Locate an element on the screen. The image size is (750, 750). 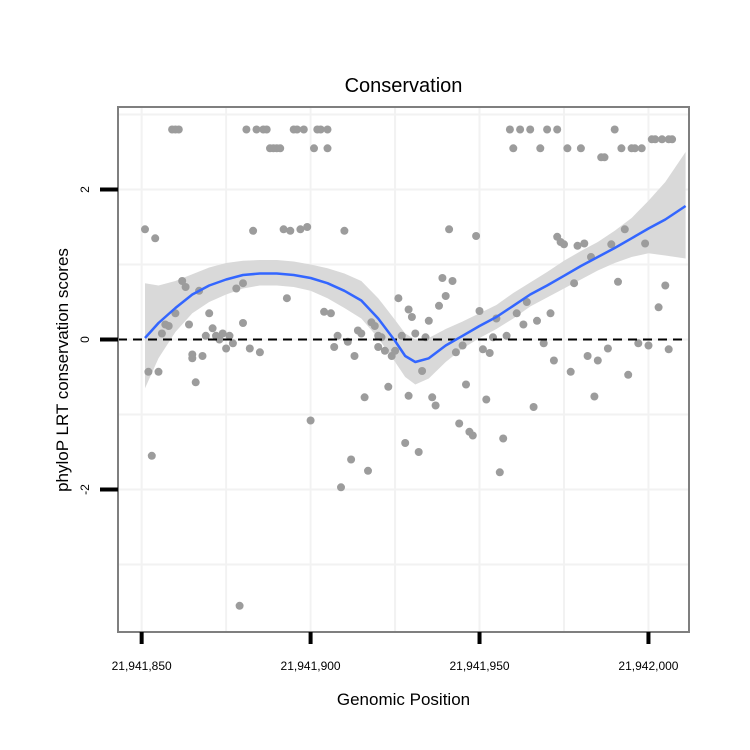
x-tick-label: 21,942,000 is located at coordinates (648, 666).